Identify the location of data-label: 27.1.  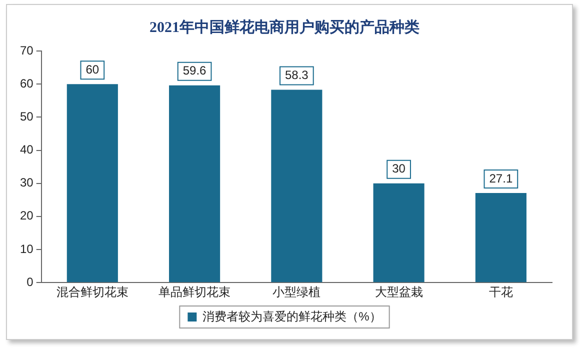
(501, 178).